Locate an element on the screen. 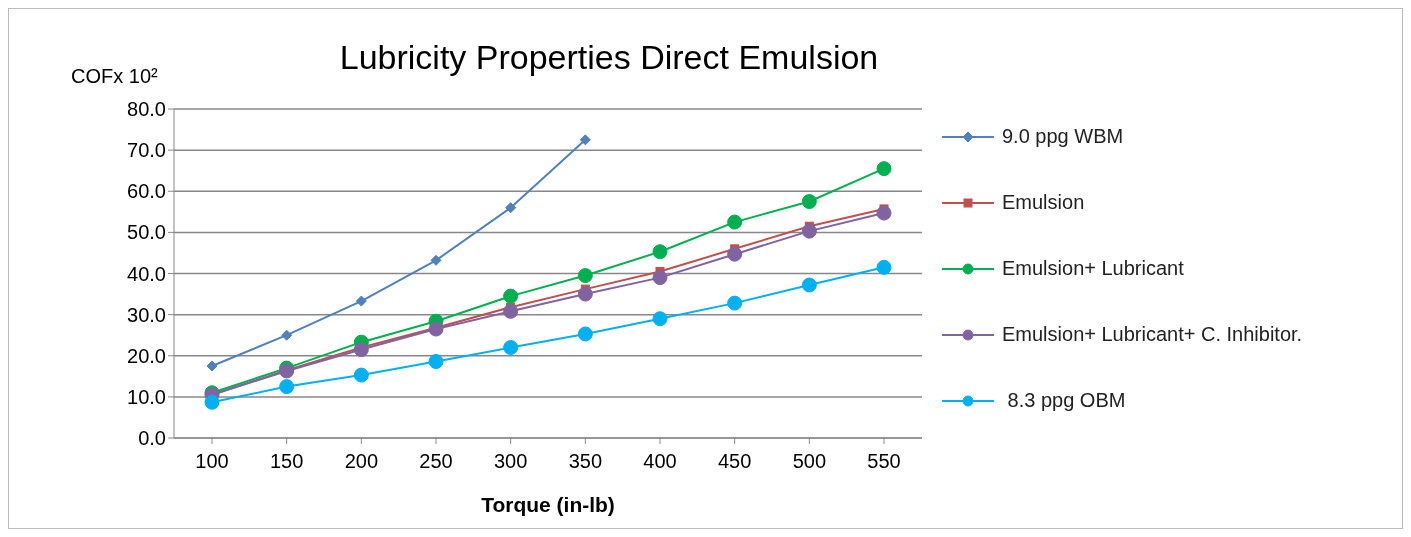 This screenshot has height=537, width=1411. x-tick-label: 150 is located at coordinates (286, 461).